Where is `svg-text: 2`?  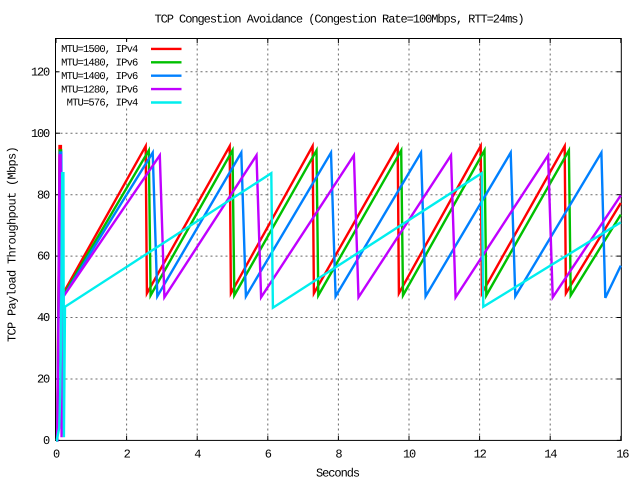 svg-text: 2 is located at coordinates (127, 455).